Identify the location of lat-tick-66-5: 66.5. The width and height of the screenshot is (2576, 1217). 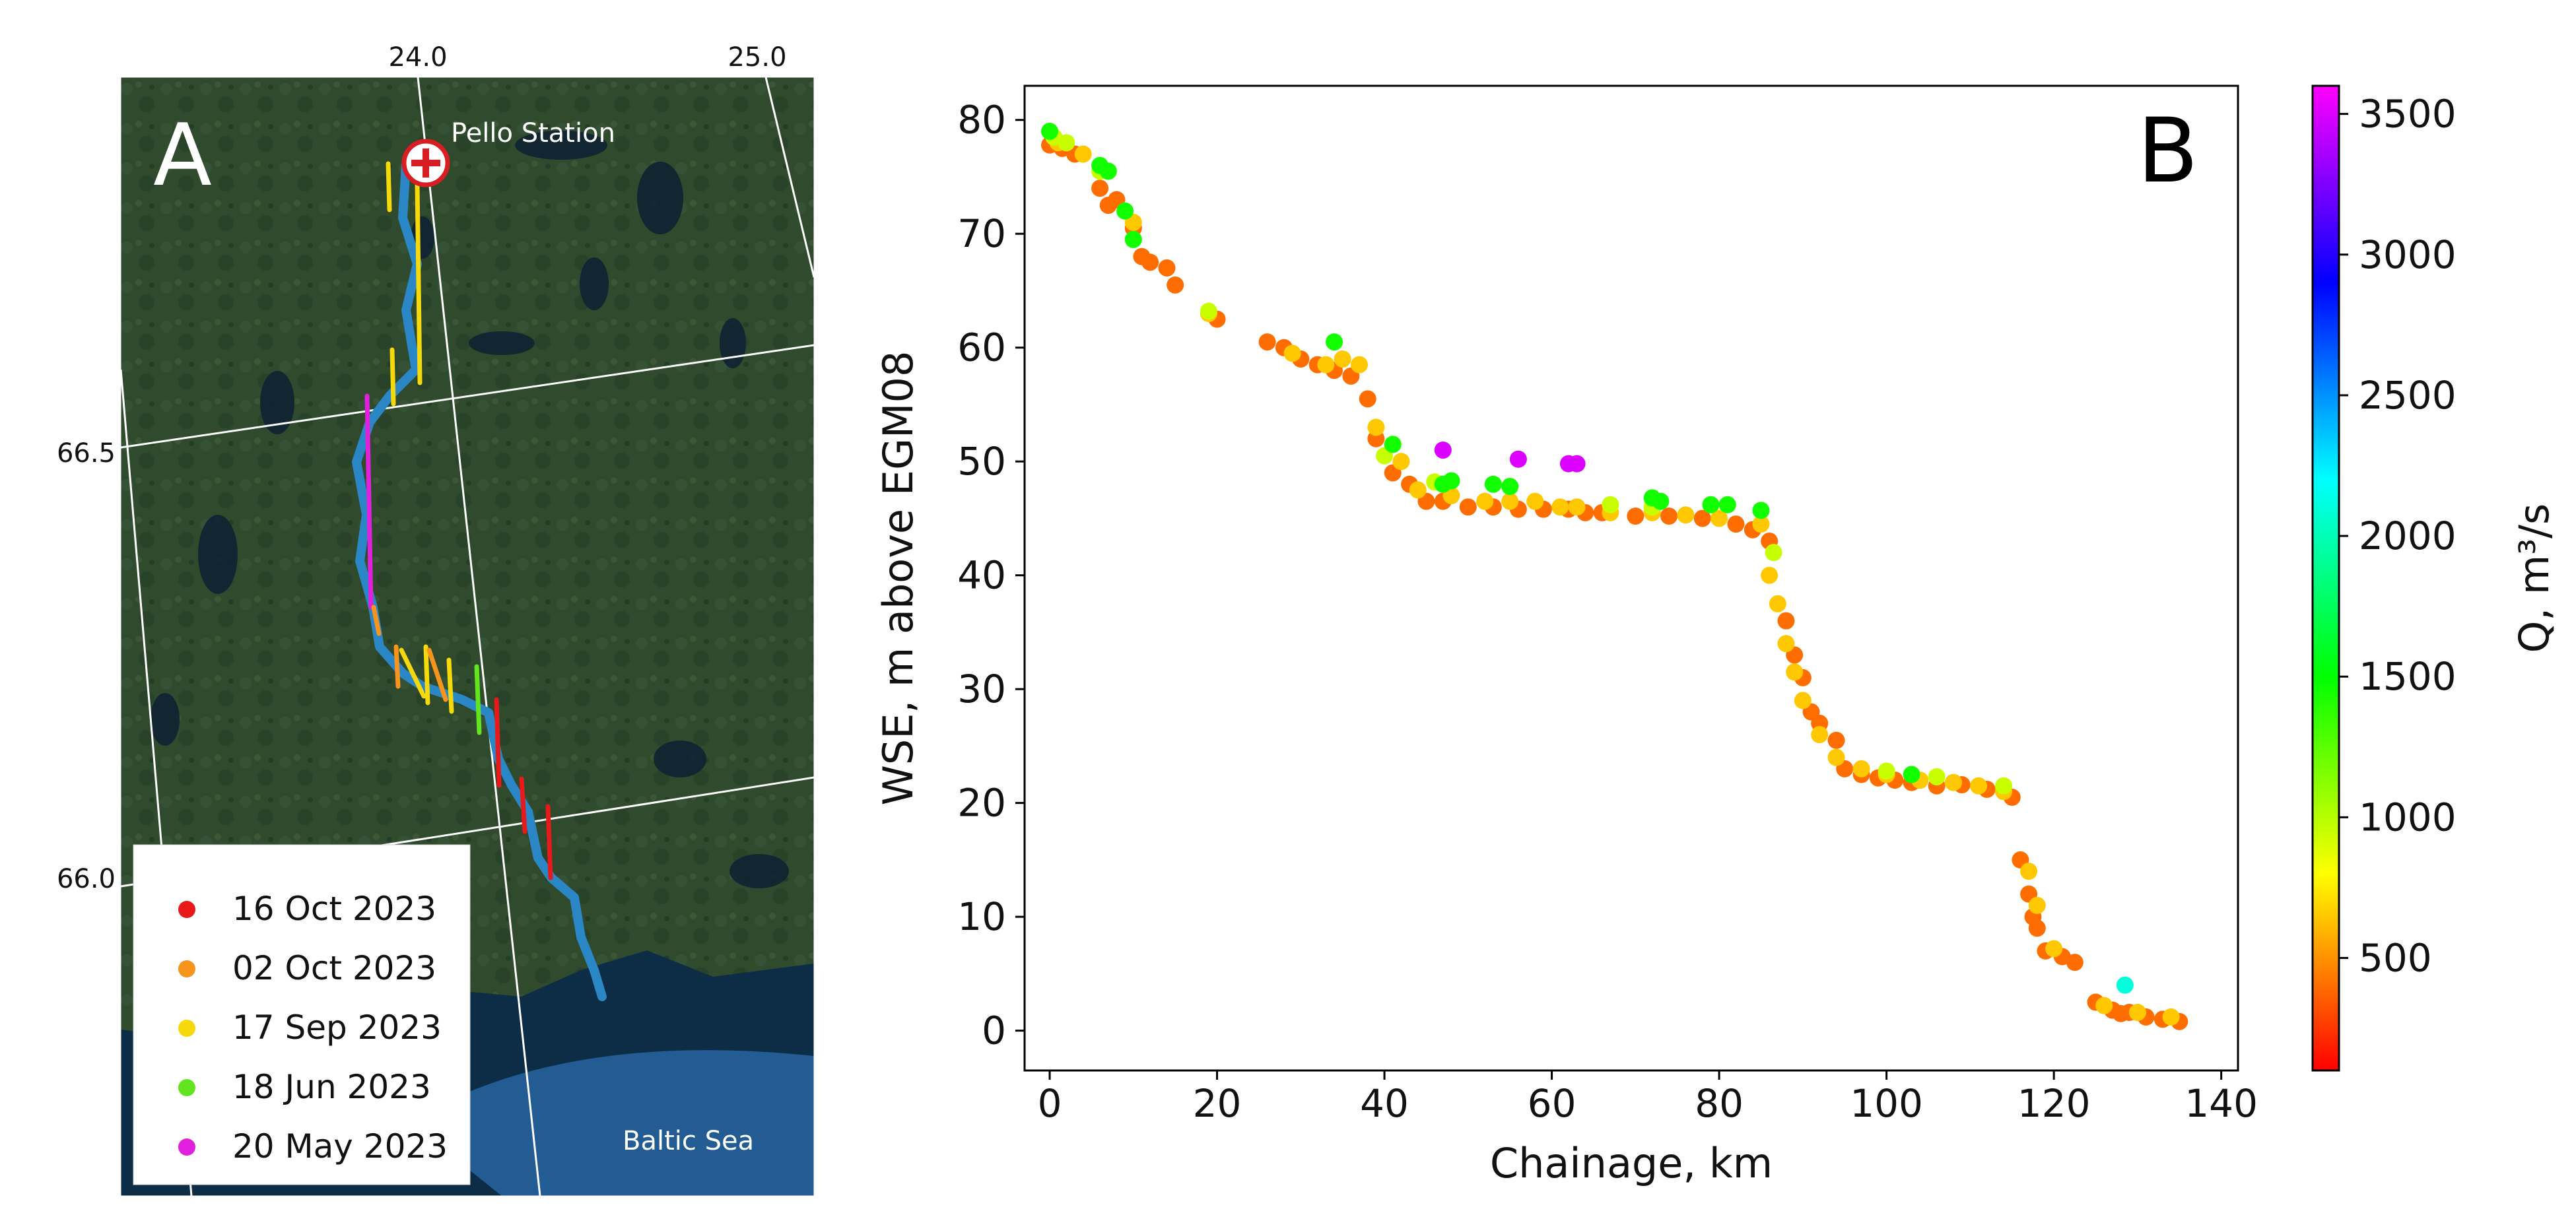
(86, 453).